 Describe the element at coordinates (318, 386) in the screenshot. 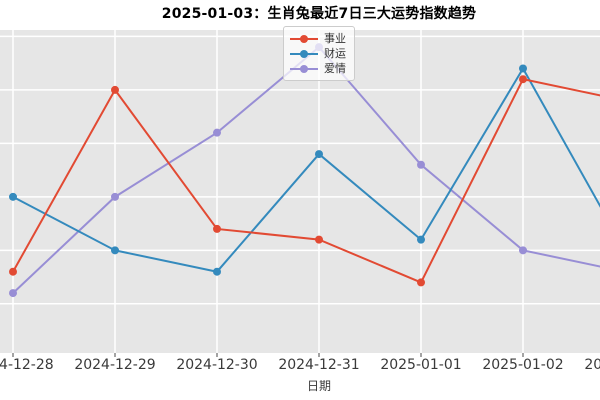

I see `x-axis-title: 日期` at that location.